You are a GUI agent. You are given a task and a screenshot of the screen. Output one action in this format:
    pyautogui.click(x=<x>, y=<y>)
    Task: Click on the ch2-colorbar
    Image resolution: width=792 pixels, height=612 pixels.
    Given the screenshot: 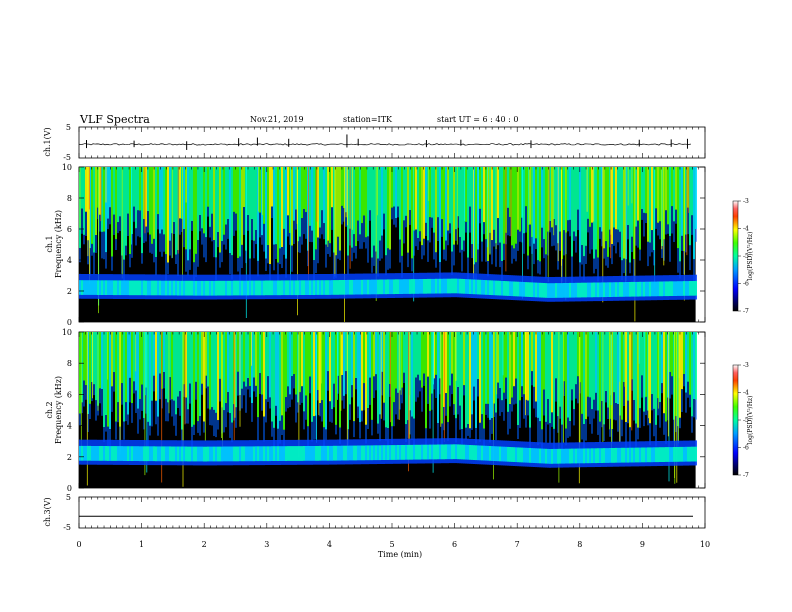 What is the action you would take?
    pyautogui.click(x=735, y=420)
    